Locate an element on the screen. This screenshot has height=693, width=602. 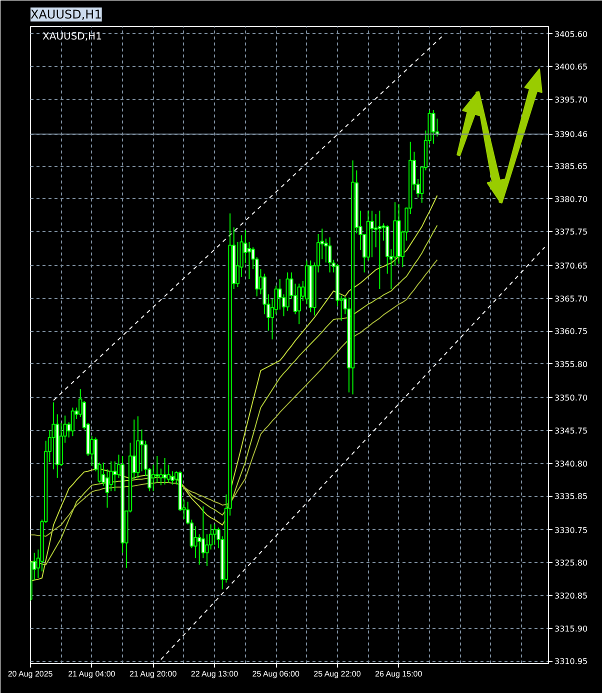
x-tick-label: 26 Aug 15:00 is located at coordinates (399, 674).